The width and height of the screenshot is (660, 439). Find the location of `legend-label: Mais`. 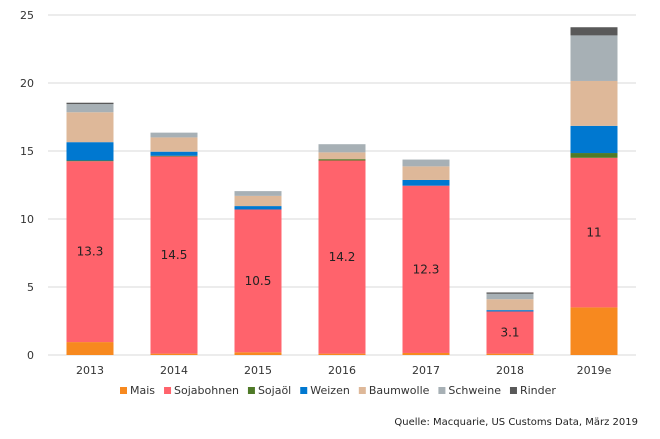

legend-label: Mais is located at coordinates (142, 390).